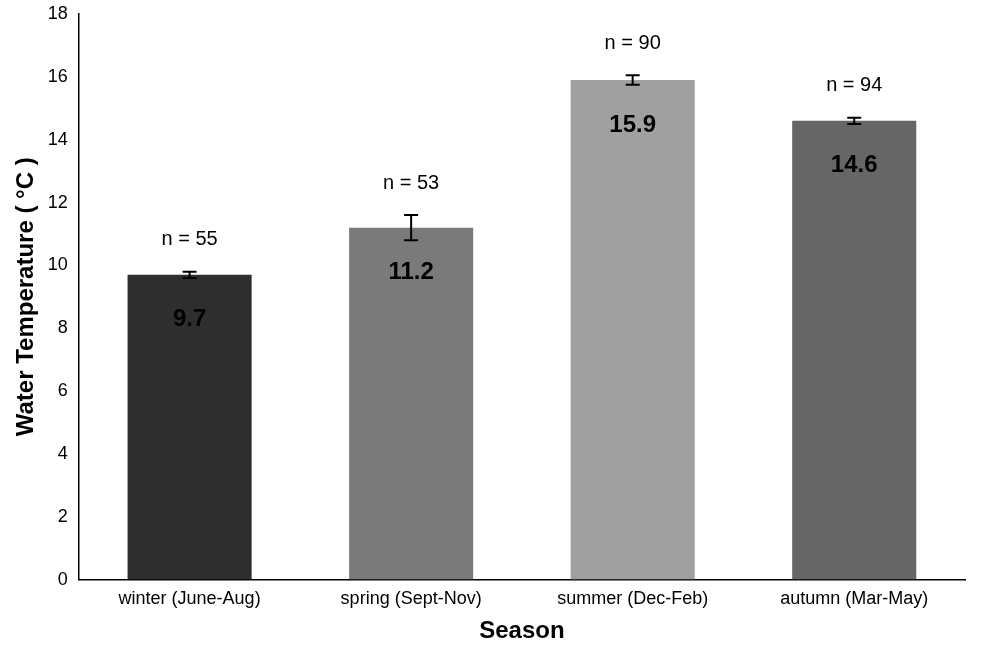 The width and height of the screenshot is (1005, 658). I want to click on y-tick-label: 2, so click(62, 515).